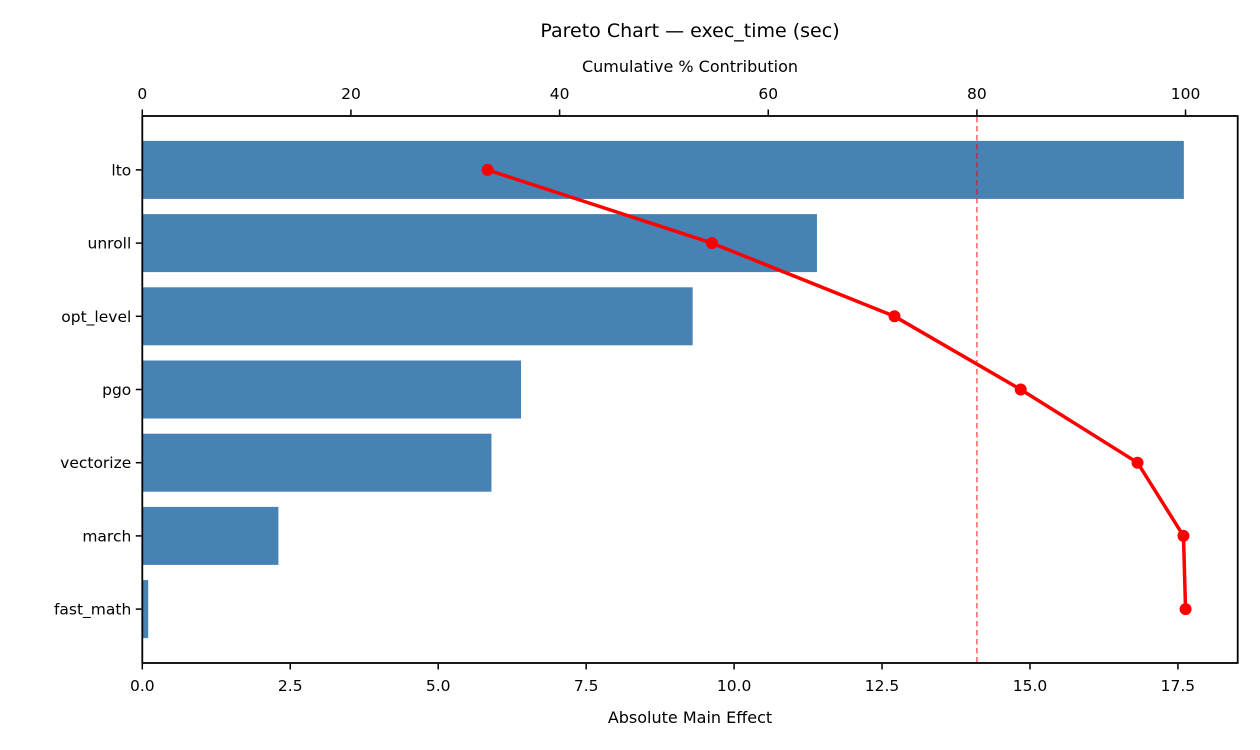 The width and height of the screenshot is (1260, 750). I want to click on bottom-axis-tick-label: 15.0, so click(1030, 686).